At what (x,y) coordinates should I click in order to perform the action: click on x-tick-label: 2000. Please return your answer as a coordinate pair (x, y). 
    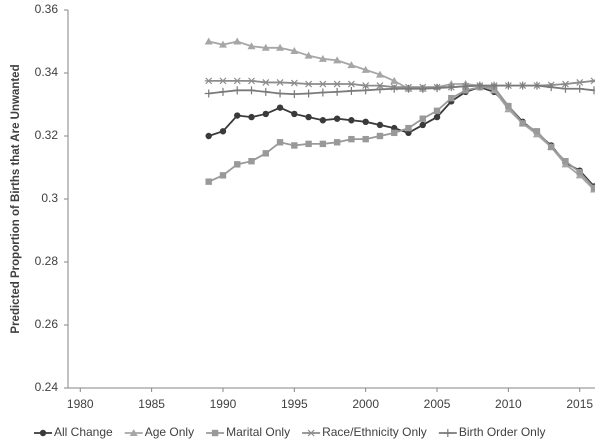
    Looking at the image, I should click on (365, 404).